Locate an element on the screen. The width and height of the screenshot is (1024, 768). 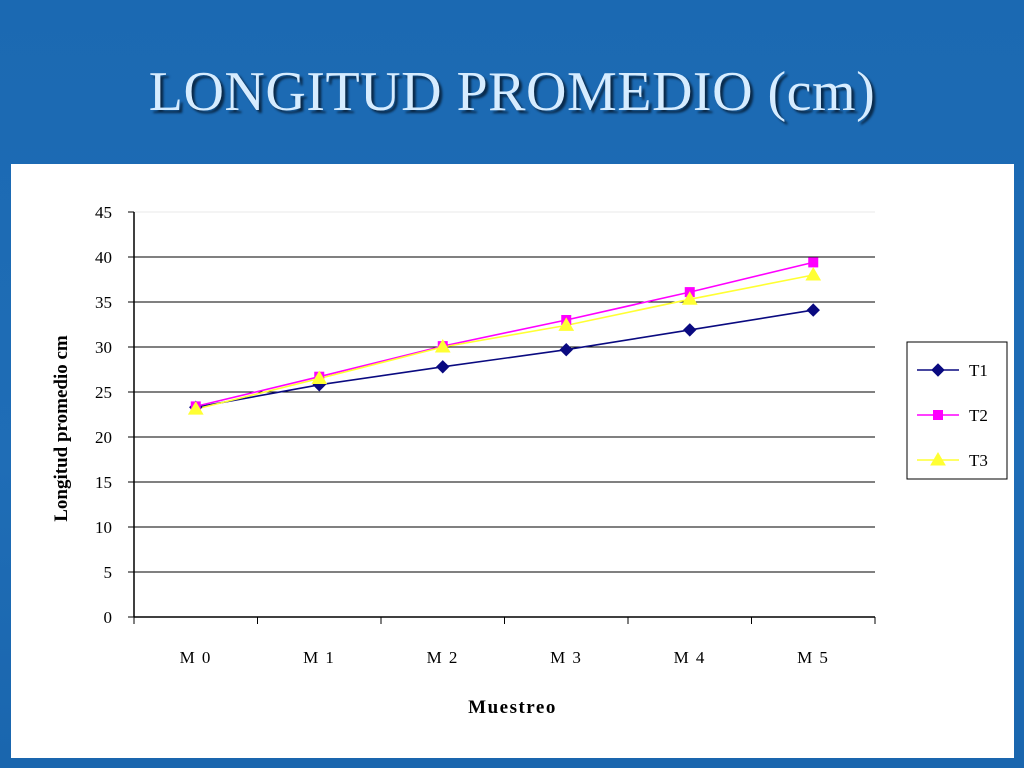
x-tick-label: M 2 is located at coordinates (443, 657).